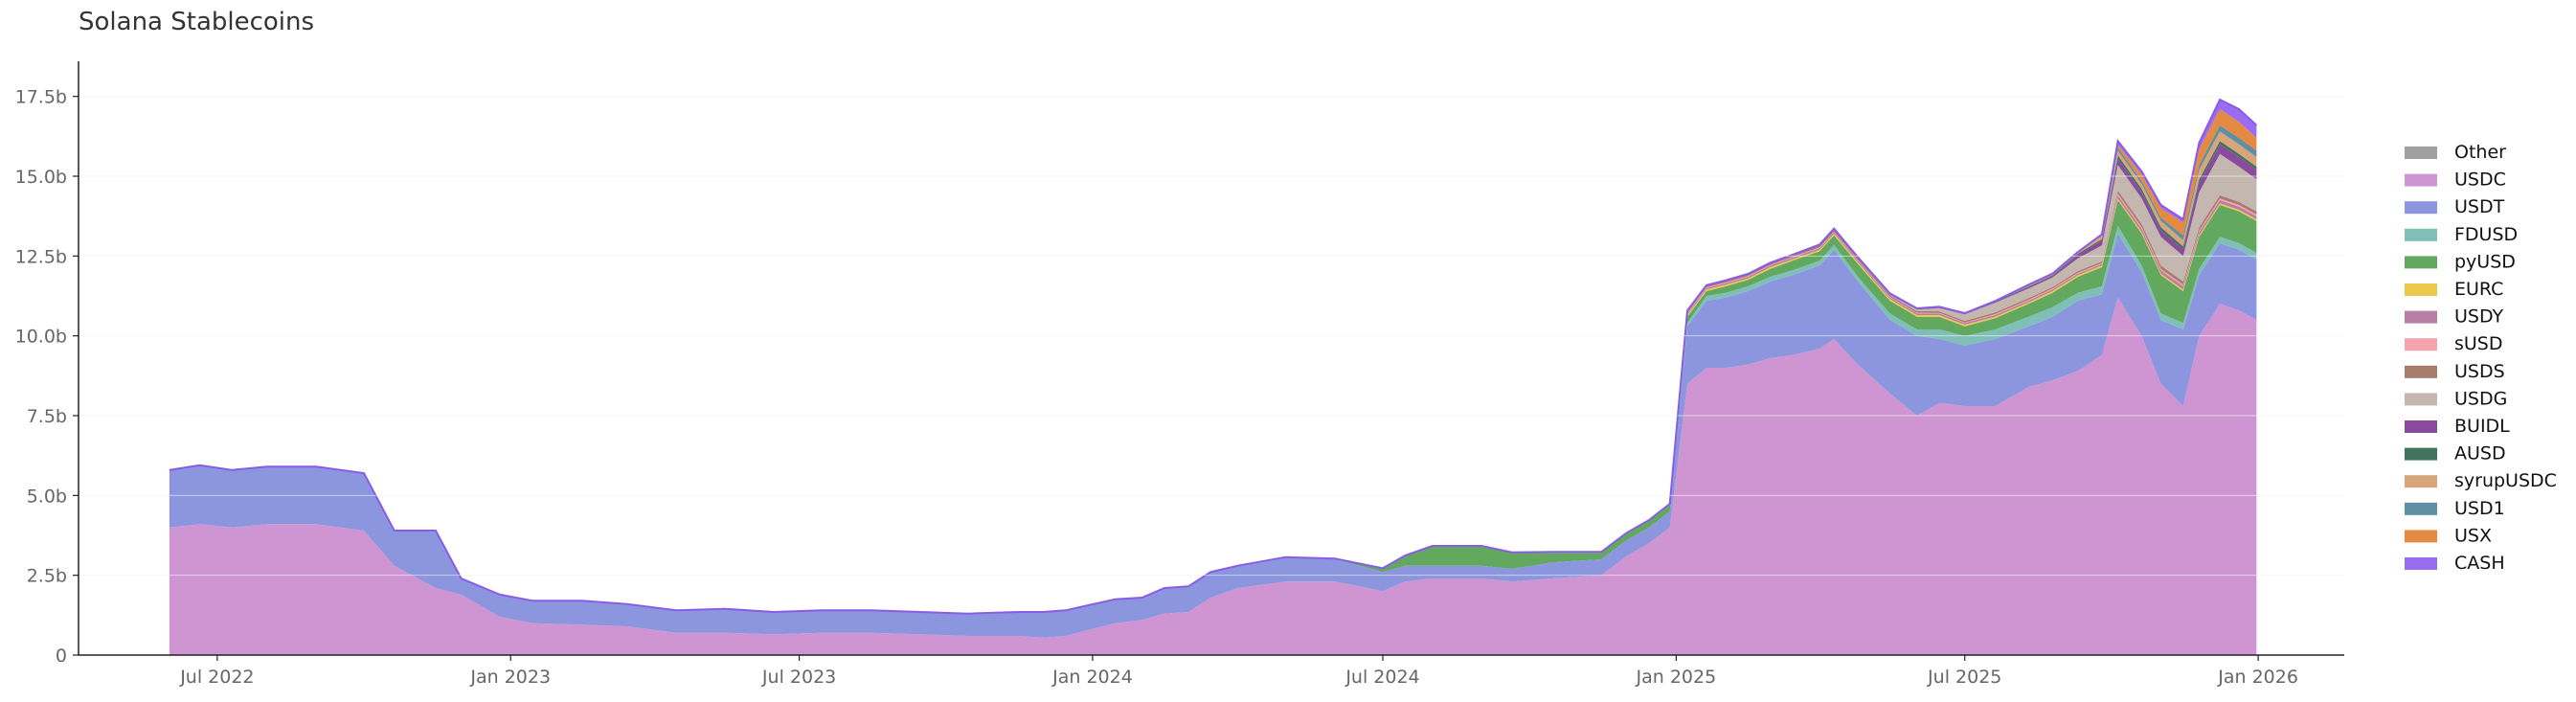 Image resolution: width=2576 pixels, height=702 pixels. Describe the element at coordinates (2480, 453) in the screenshot. I see `legend-label: AUSD` at that location.